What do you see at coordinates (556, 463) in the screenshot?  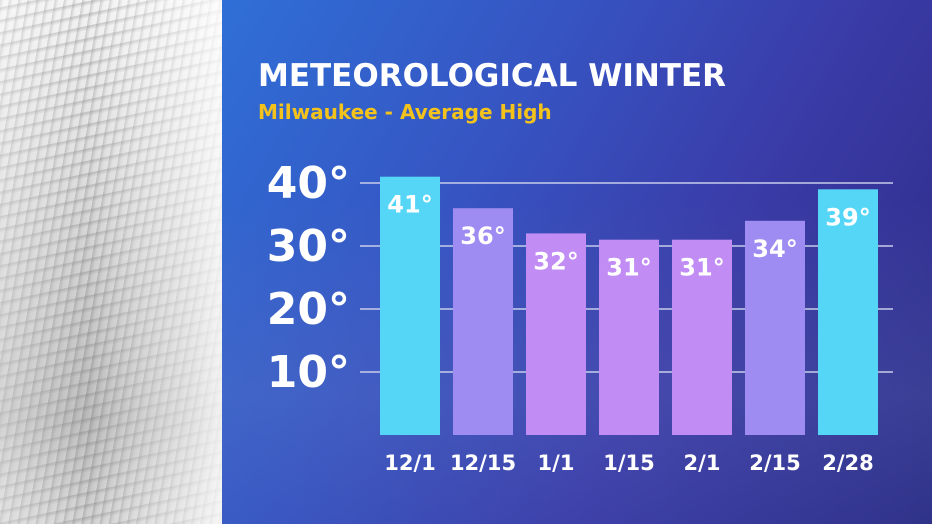 I see `x-tick-label: 1/1` at bounding box center [556, 463].